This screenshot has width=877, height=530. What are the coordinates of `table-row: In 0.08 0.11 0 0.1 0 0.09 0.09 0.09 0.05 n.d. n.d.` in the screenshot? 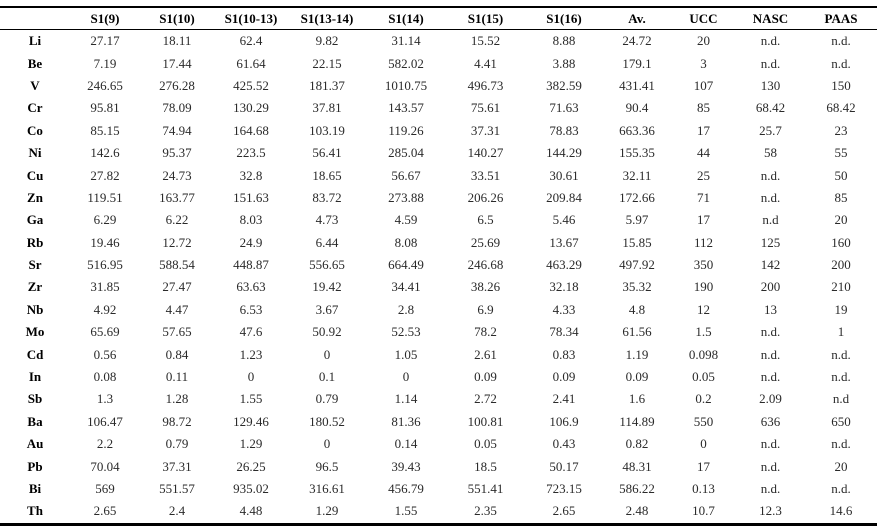 It's located at (438, 377).